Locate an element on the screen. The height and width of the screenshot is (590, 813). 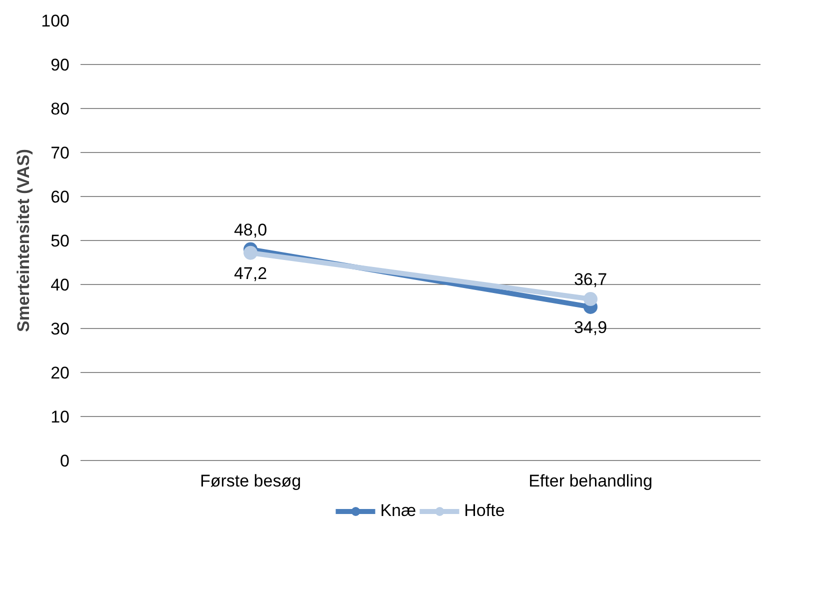
data-label: 47,2 is located at coordinates (251, 273).